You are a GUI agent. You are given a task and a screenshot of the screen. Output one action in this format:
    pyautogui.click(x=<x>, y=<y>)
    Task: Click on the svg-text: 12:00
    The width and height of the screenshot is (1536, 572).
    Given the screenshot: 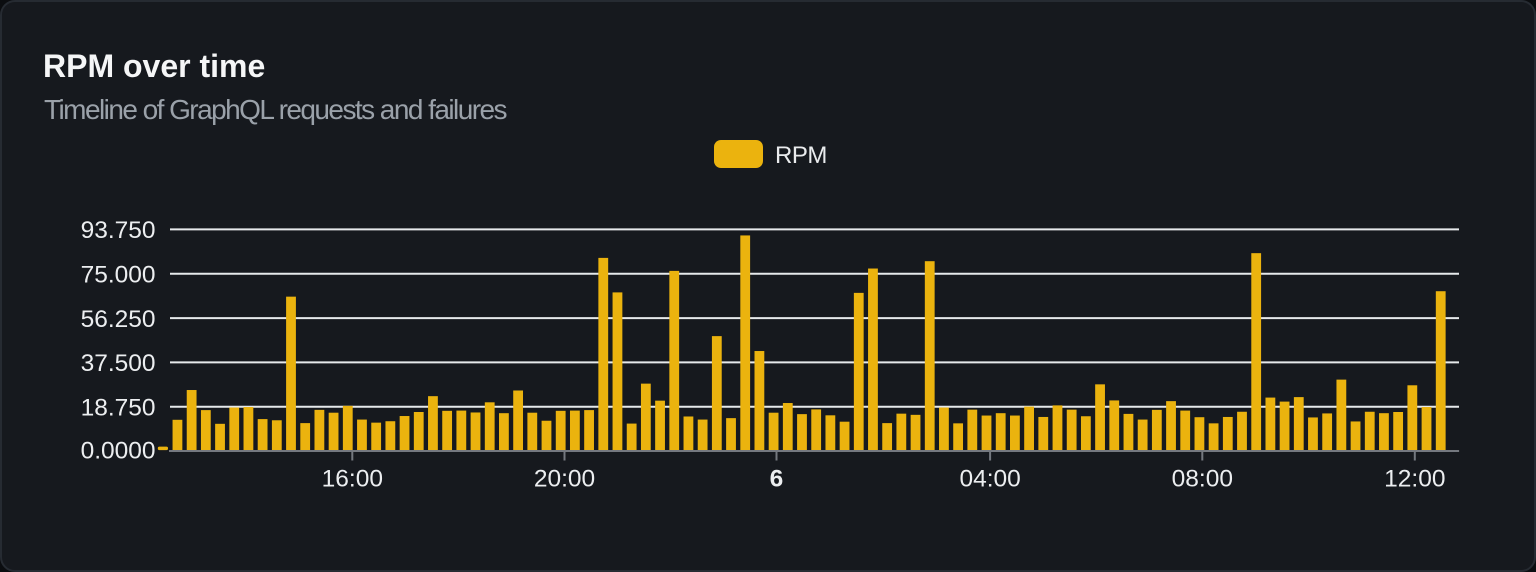 What is the action you would take?
    pyautogui.click(x=1414, y=479)
    